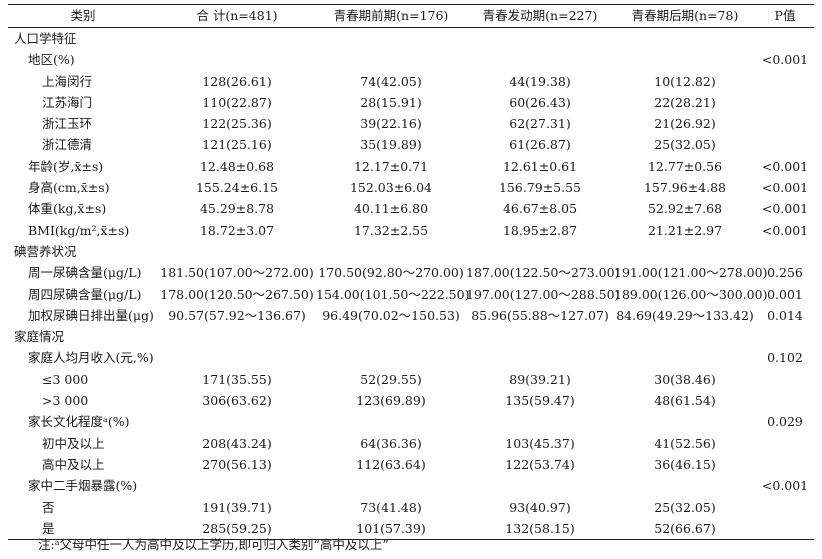 Image resolution: width=822 pixels, height=559 pixels. What do you see at coordinates (83, 529) in the screenshot?
I see `cell-category: 是` at bounding box center [83, 529].